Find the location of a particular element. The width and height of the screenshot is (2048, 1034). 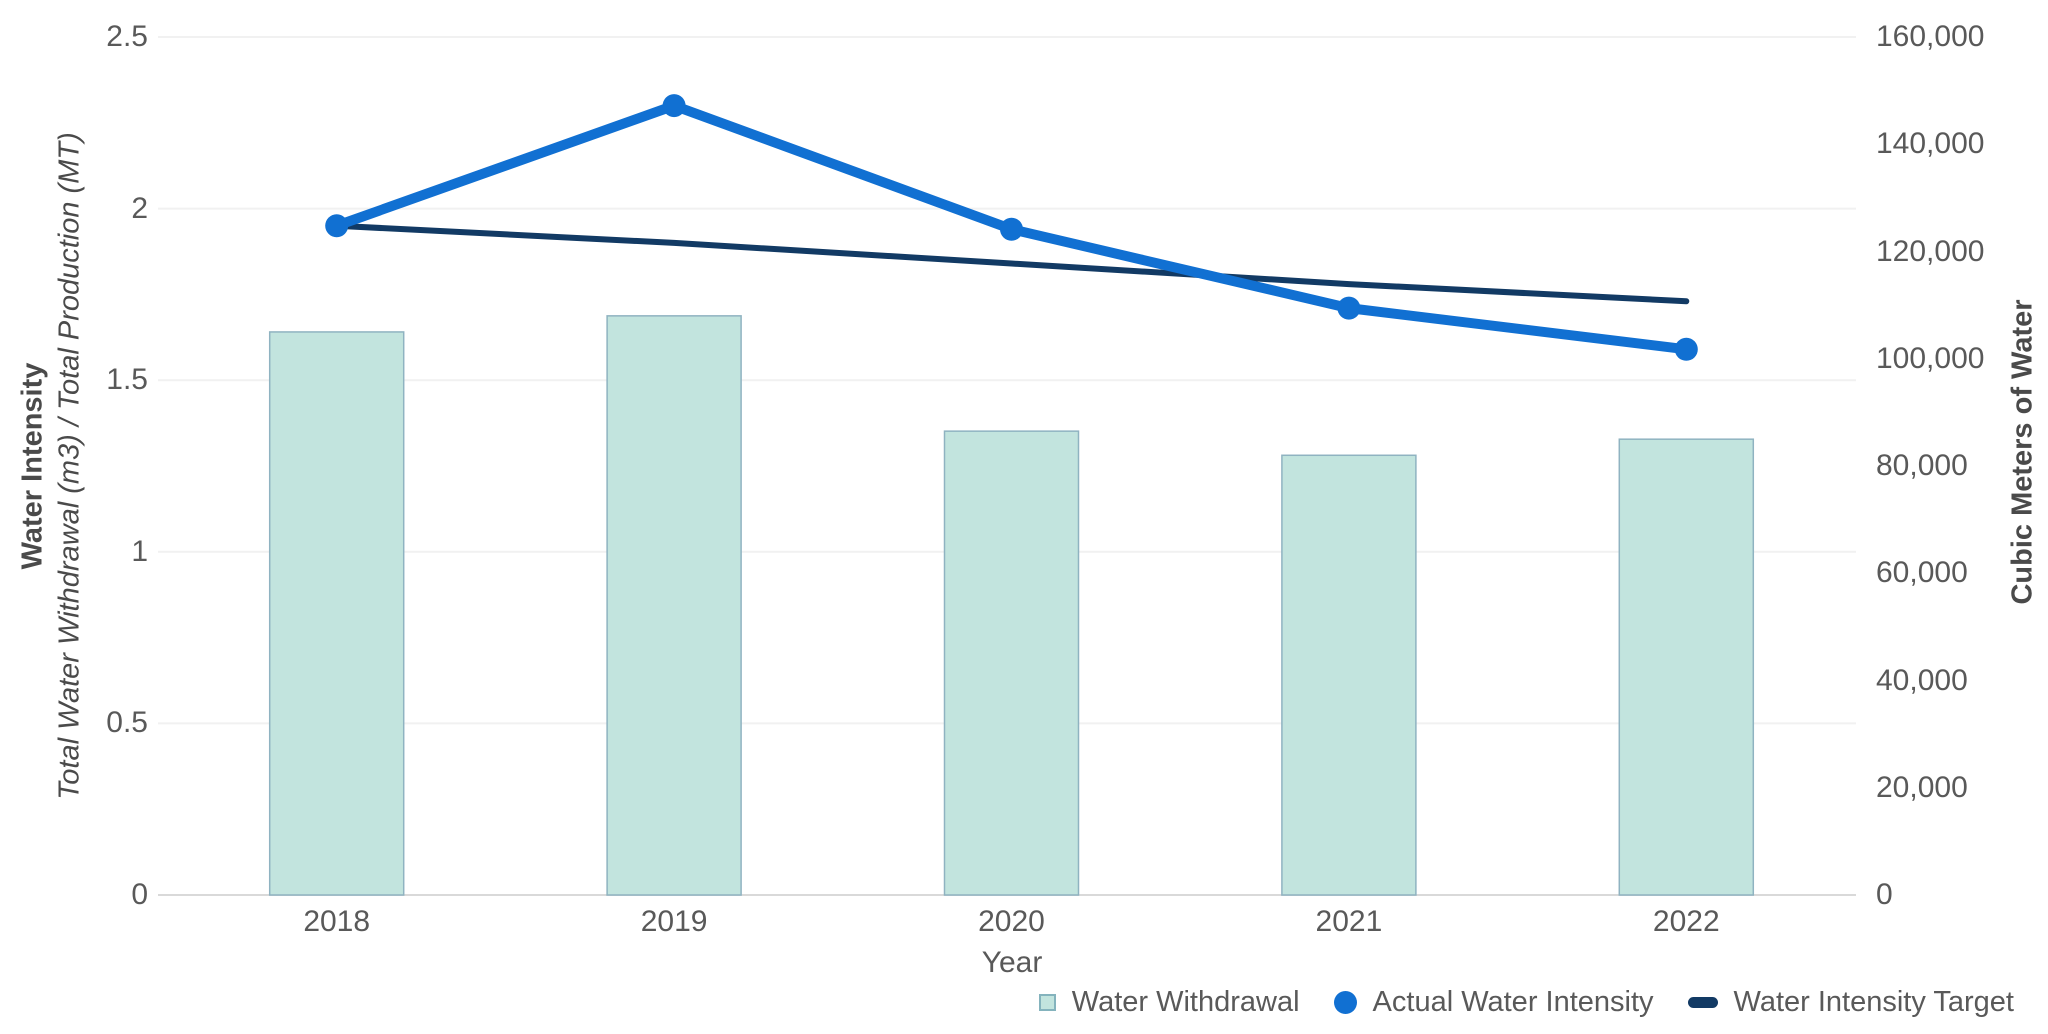

legend-item-actual-water-intensity: Actual Water Intensity is located at coordinates (1493, 1002).